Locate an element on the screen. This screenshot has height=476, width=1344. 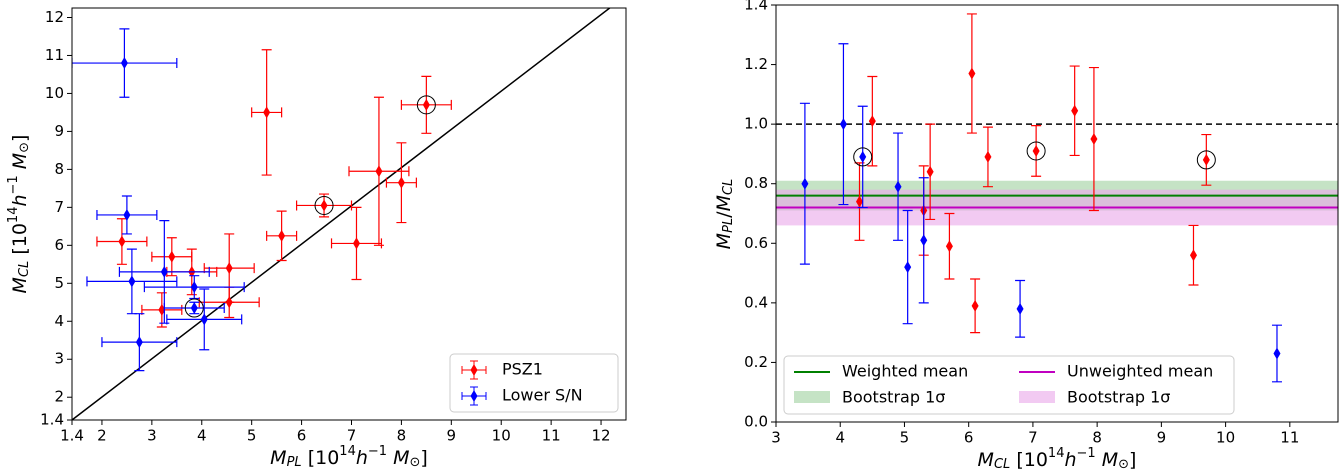
x-tick-label: 8 is located at coordinates (402, 436).